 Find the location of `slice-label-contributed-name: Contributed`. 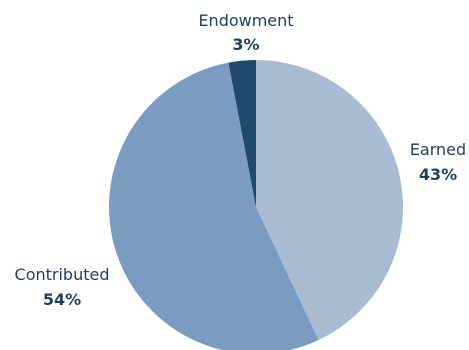

slice-label-contributed-name: Contributed is located at coordinates (62, 274).